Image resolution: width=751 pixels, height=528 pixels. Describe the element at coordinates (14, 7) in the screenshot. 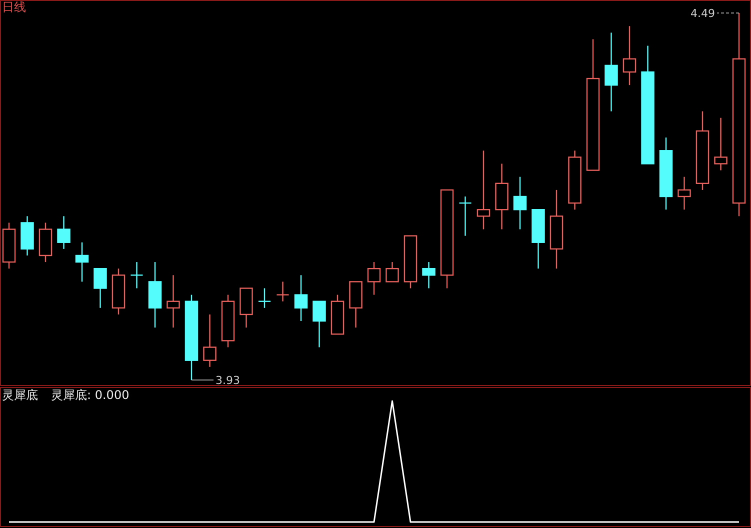

I see `chart-title: 日线` at that location.